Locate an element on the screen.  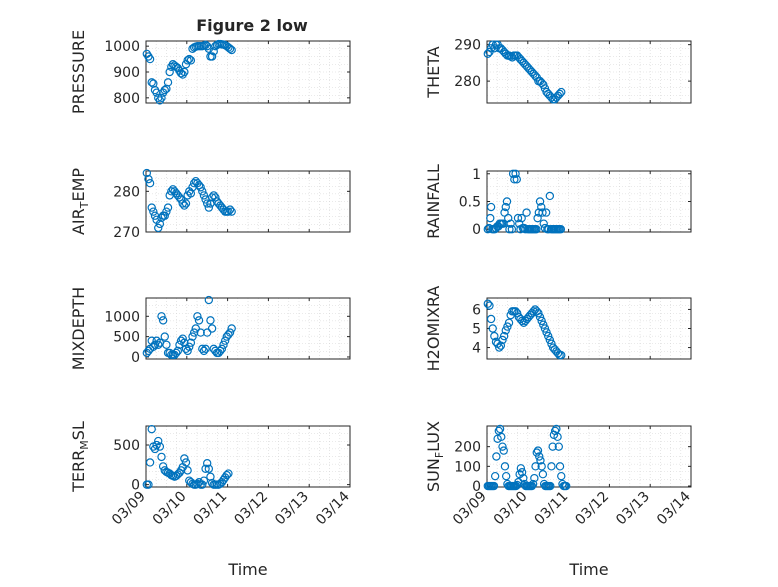
y-tick-label: 500 is located at coordinates (126, 338).